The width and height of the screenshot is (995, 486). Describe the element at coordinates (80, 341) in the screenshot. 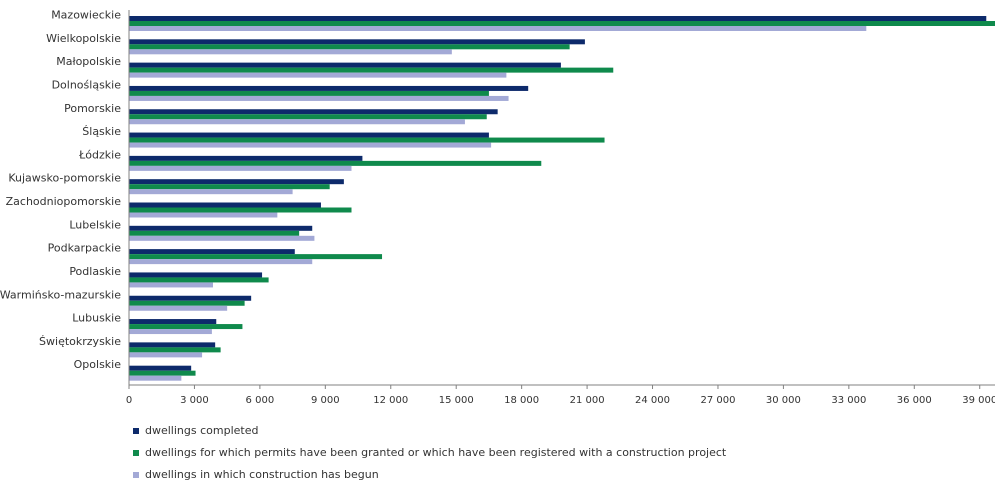

I see `category-label: Świętokrzyskie` at that location.